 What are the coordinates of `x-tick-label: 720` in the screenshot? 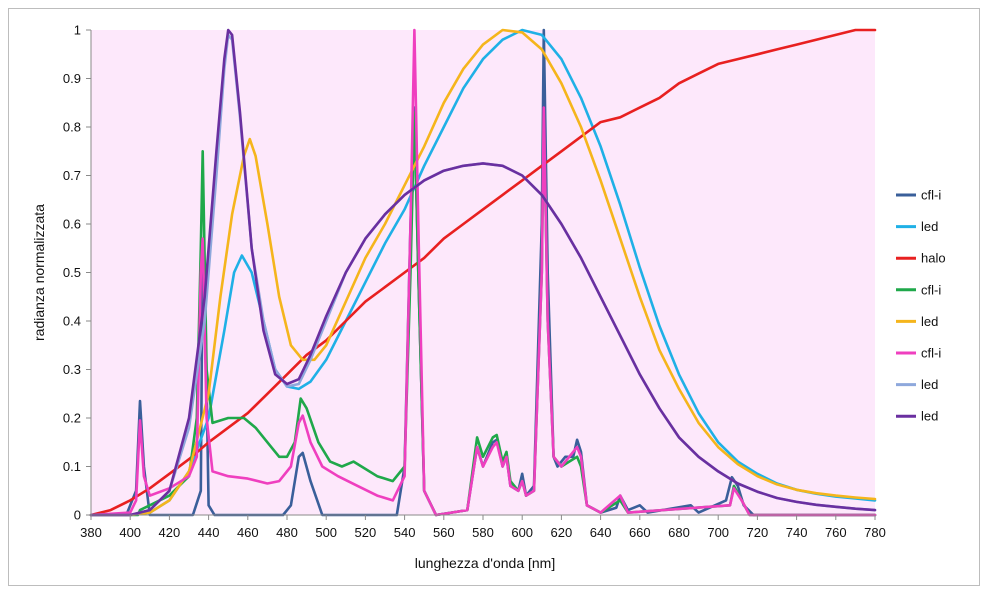 It's located at (758, 532).